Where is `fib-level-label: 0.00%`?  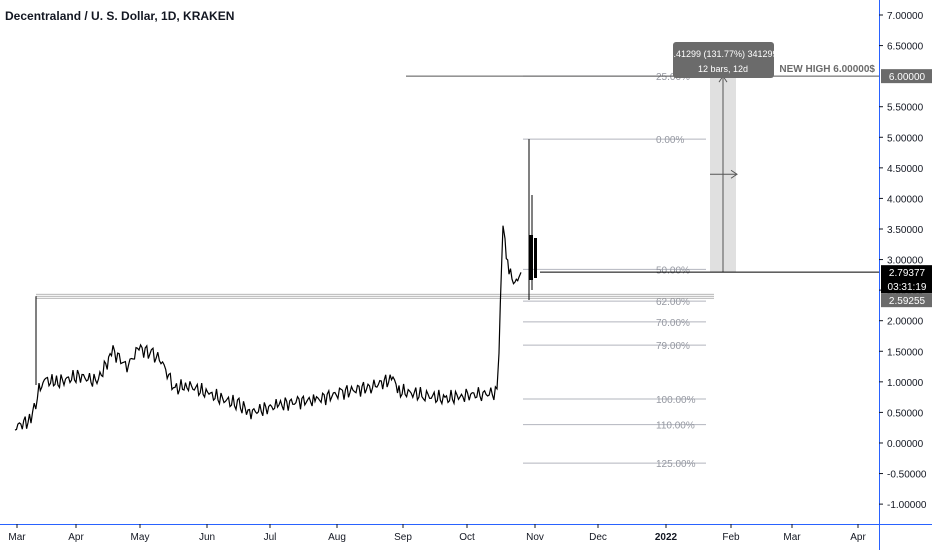 fib-level-label: 0.00% is located at coordinates (670, 140).